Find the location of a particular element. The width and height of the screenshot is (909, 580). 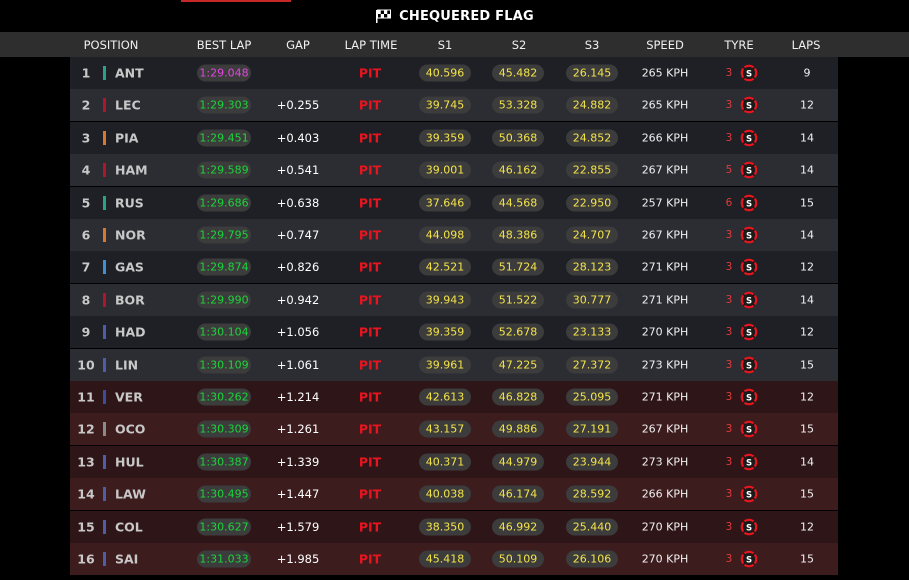

sector-2-time: 46.992 is located at coordinates (518, 527).